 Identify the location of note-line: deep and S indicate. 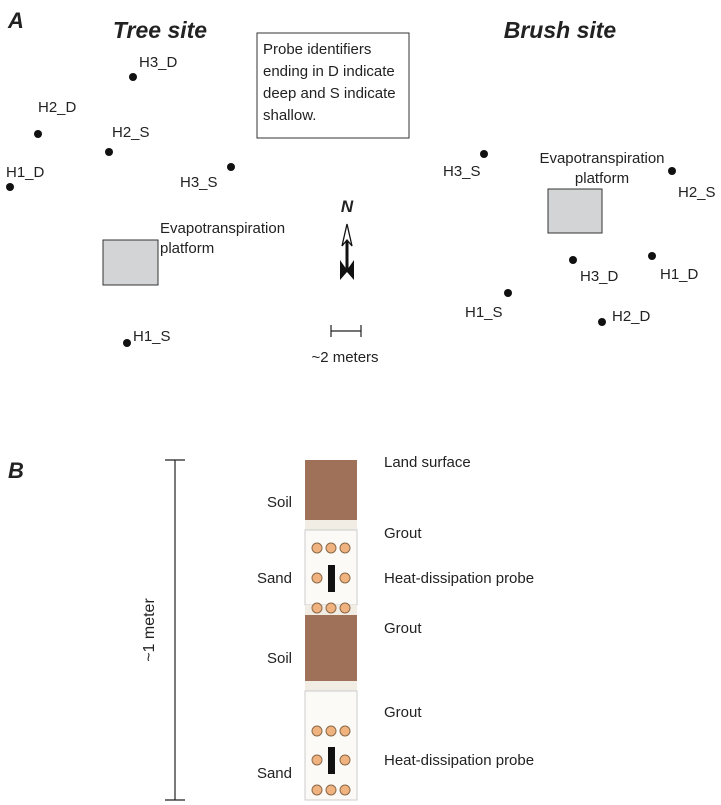
(329, 93).